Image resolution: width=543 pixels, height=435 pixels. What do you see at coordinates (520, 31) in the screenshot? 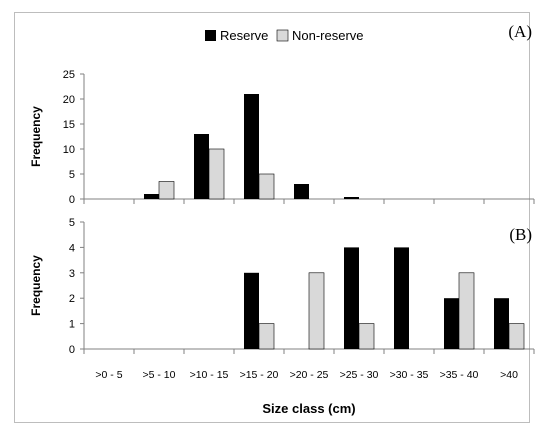
I see `panel-label: (A)` at bounding box center [520, 31].